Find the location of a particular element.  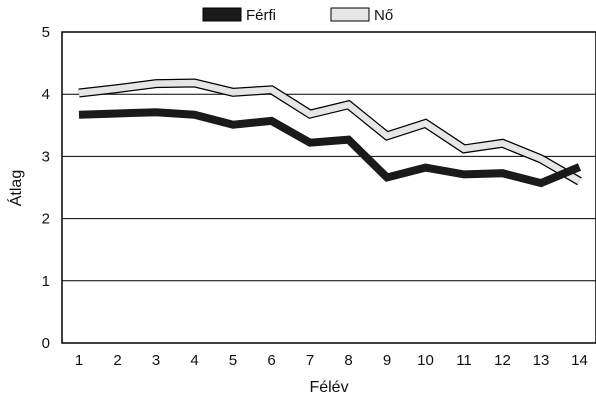

x-tick-label: 2 is located at coordinates (117, 360).